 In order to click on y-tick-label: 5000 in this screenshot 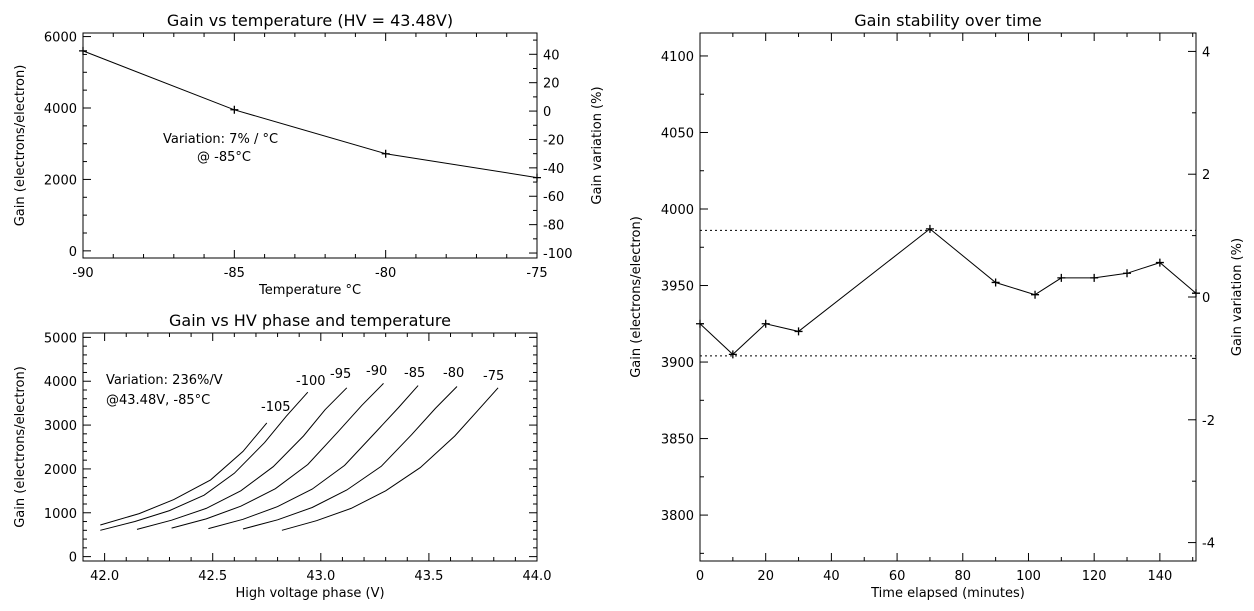, I will do `click(60, 338)`.